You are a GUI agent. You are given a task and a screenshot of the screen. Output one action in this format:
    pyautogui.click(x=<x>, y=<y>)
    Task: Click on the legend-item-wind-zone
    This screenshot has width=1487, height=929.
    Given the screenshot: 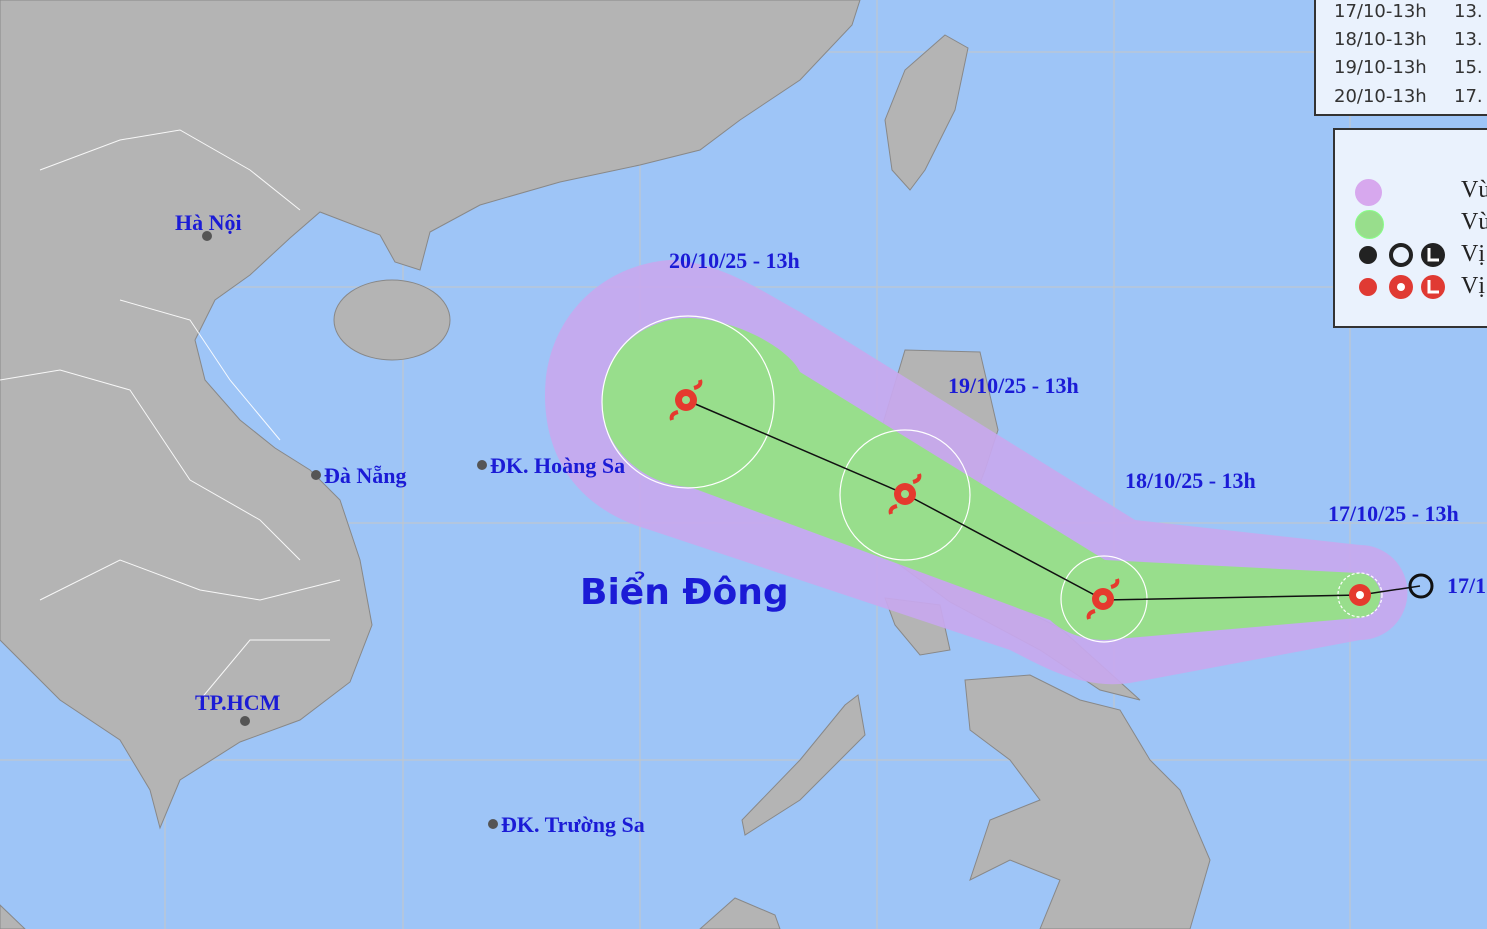 What is the action you would take?
    pyautogui.click(x=1369, y=224)
    